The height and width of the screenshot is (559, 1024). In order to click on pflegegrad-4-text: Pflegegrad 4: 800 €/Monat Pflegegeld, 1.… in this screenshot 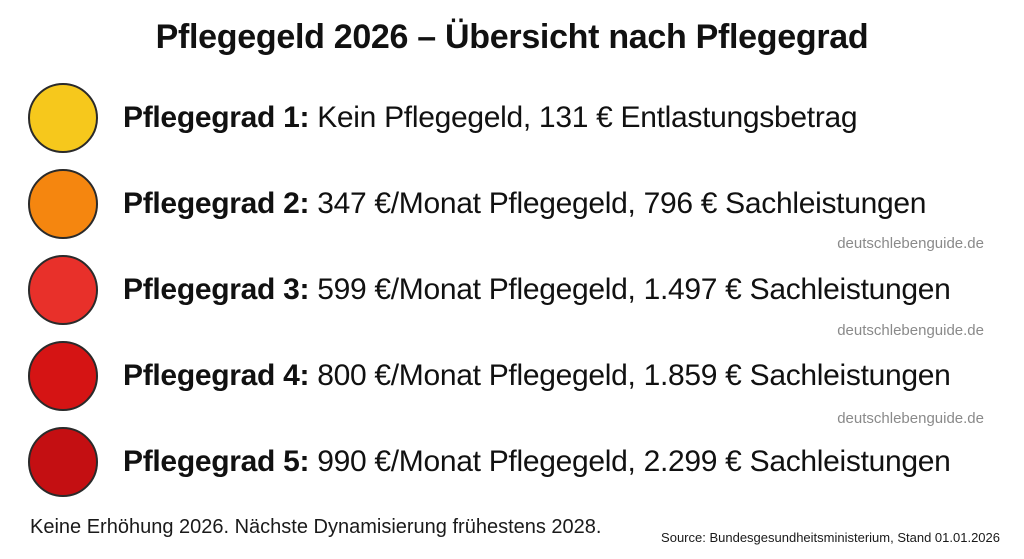, I will do `click(537, 376)`.